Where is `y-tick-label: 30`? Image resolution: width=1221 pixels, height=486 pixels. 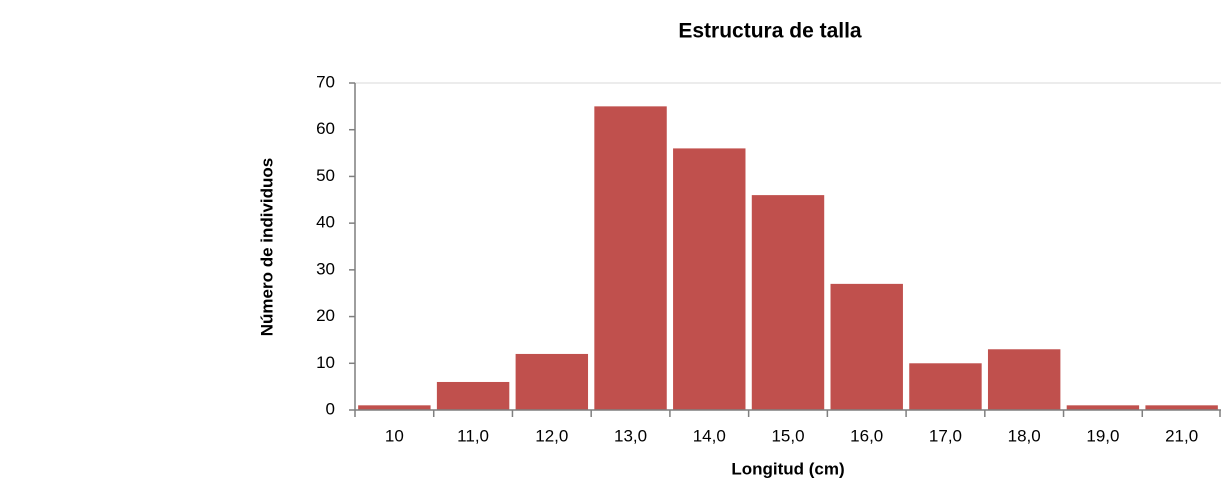
y-tick-label: 30 is located at coordinates (325, 268).